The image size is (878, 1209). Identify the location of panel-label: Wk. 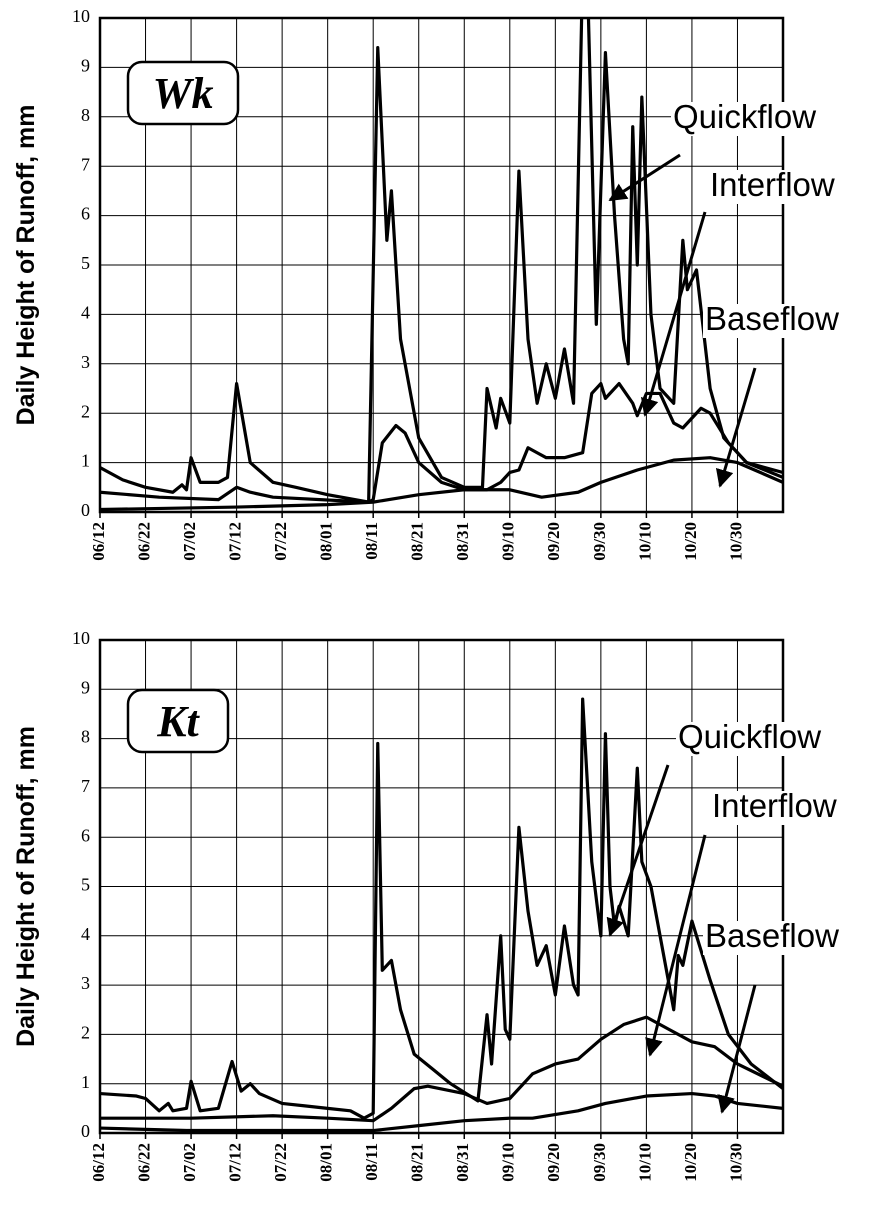
(182, 93).